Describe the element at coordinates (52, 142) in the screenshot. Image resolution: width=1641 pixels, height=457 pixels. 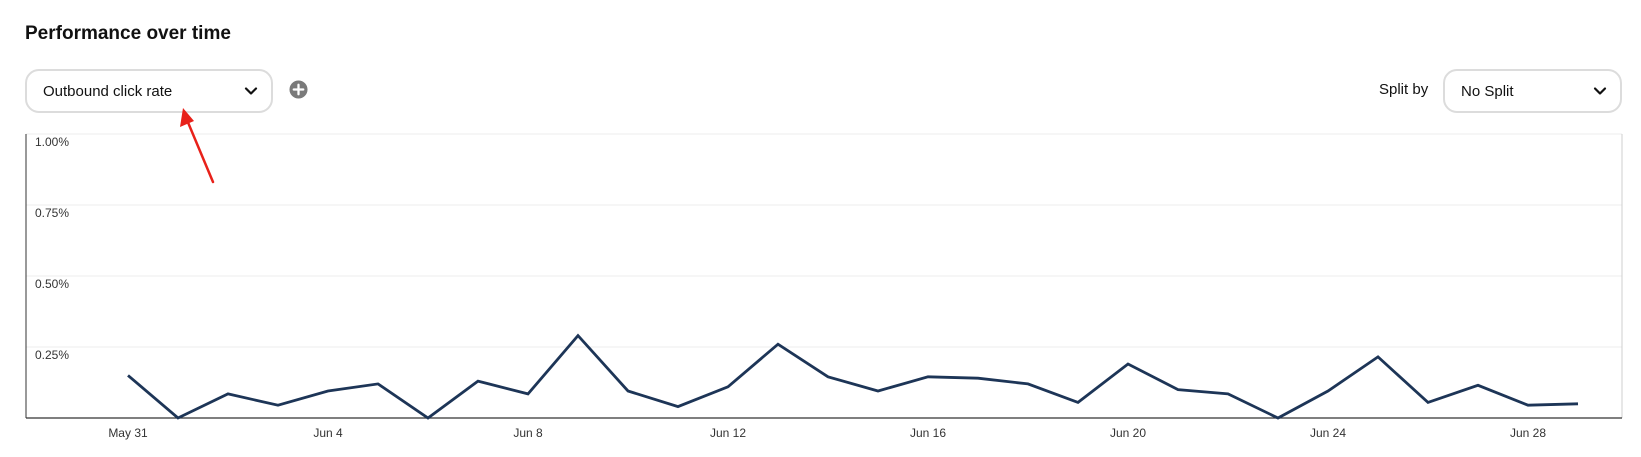
I see `y-tick-label: 1.00%` at that location.